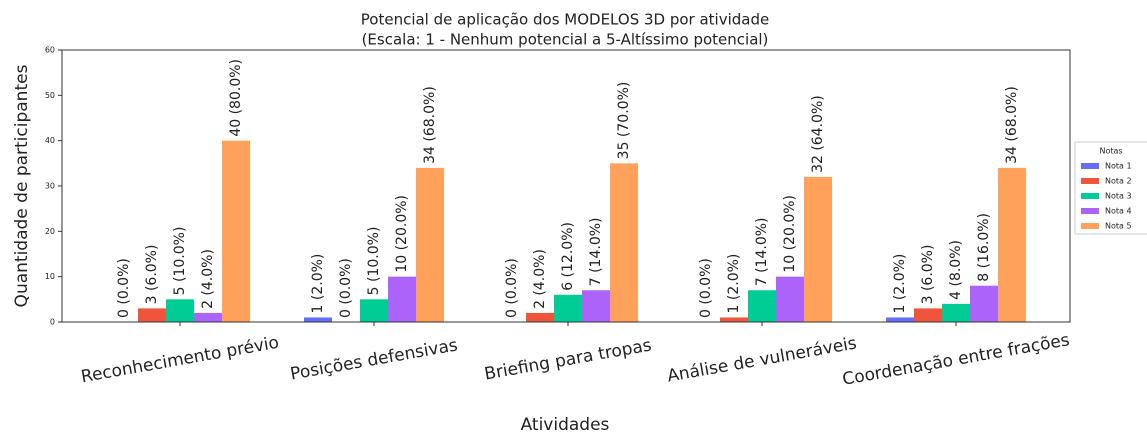 Image resolution: width=1147 pixels, height=438 pixels. I want to click on x-axis-label: Atividades, so click(565, 424).